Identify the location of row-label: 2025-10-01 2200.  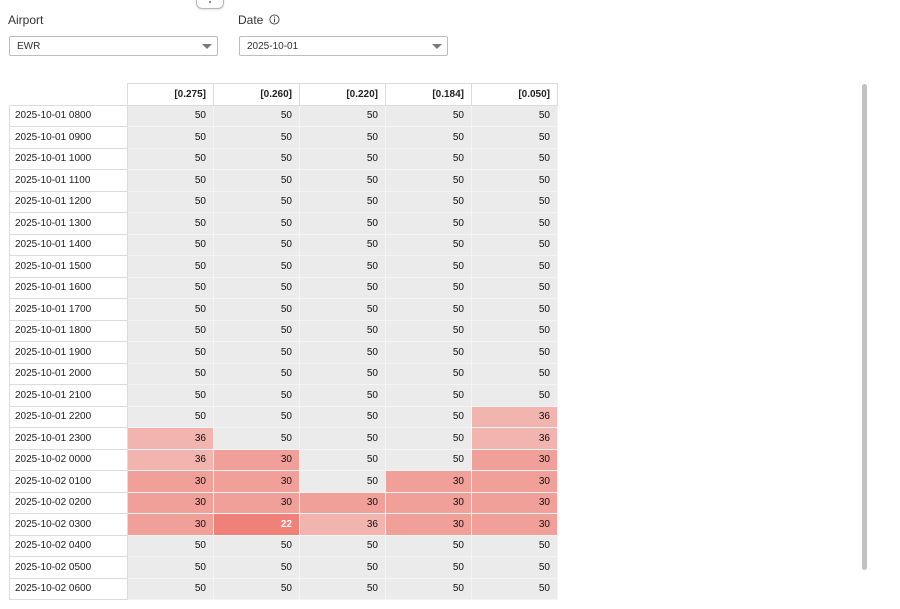
(68, 416).